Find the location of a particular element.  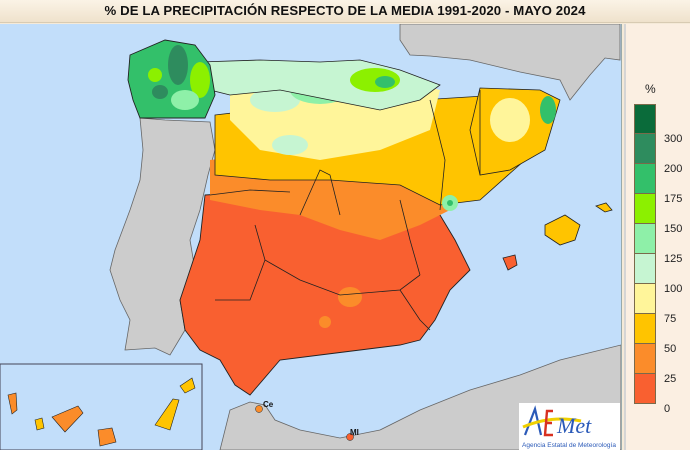

aemet-logo: Met Agencia Estatal de Meteorología is located at coordinates (569, 426).